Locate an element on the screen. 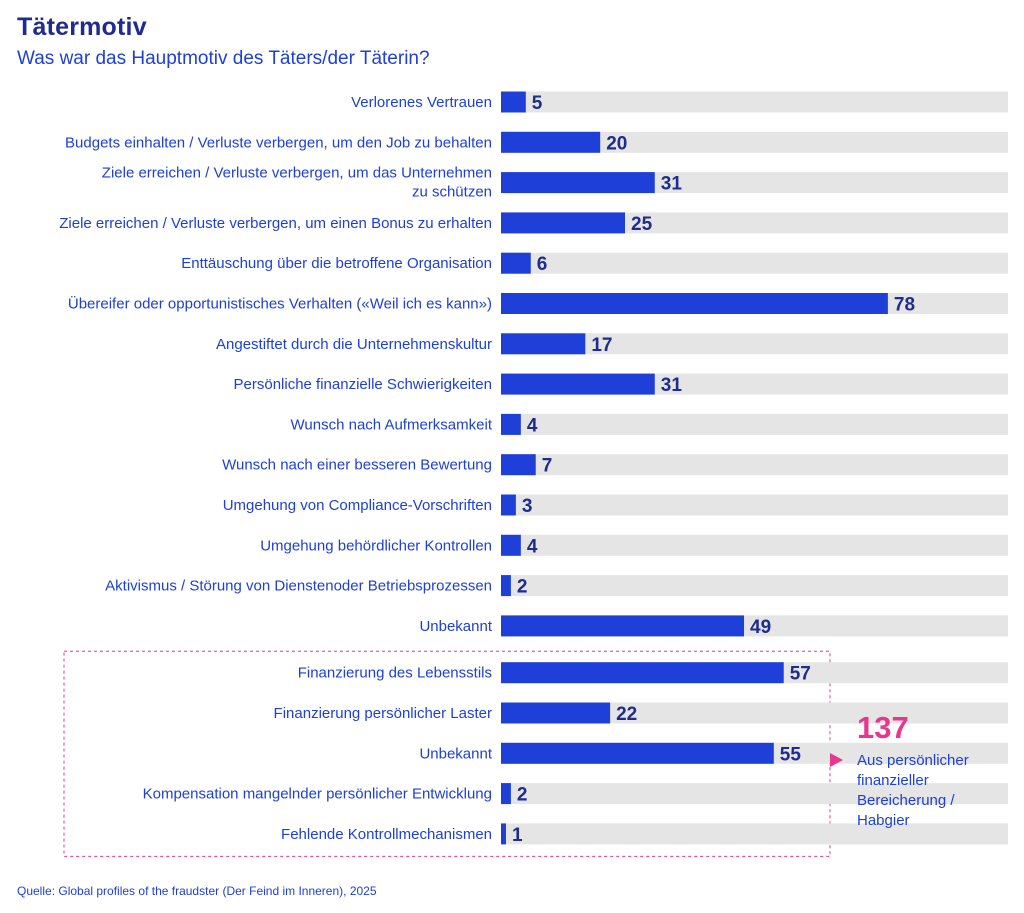  category-label: Fehlende Kontrollmechanismen is located at coordinates (386, 834).